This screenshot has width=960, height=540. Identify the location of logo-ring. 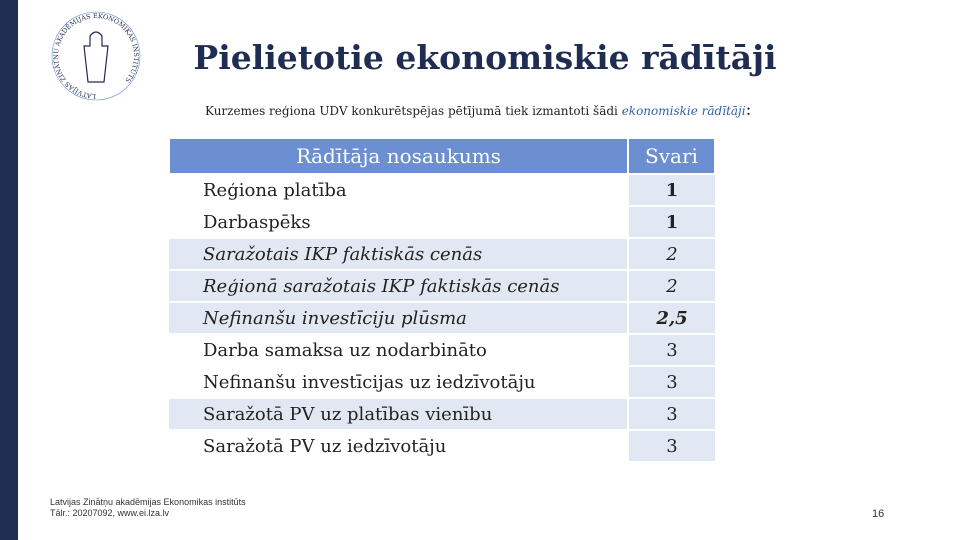
(96, 56).